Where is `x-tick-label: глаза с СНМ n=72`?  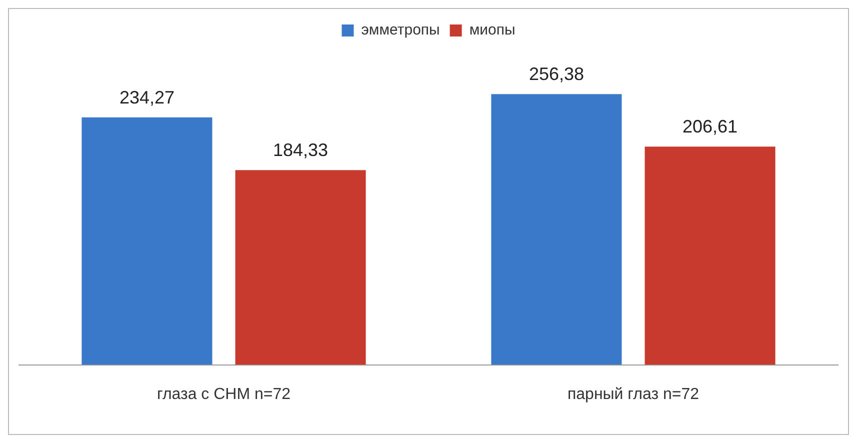 x-tick-label: глаза с СНМ n=72 is located at coordinates (223, 394).